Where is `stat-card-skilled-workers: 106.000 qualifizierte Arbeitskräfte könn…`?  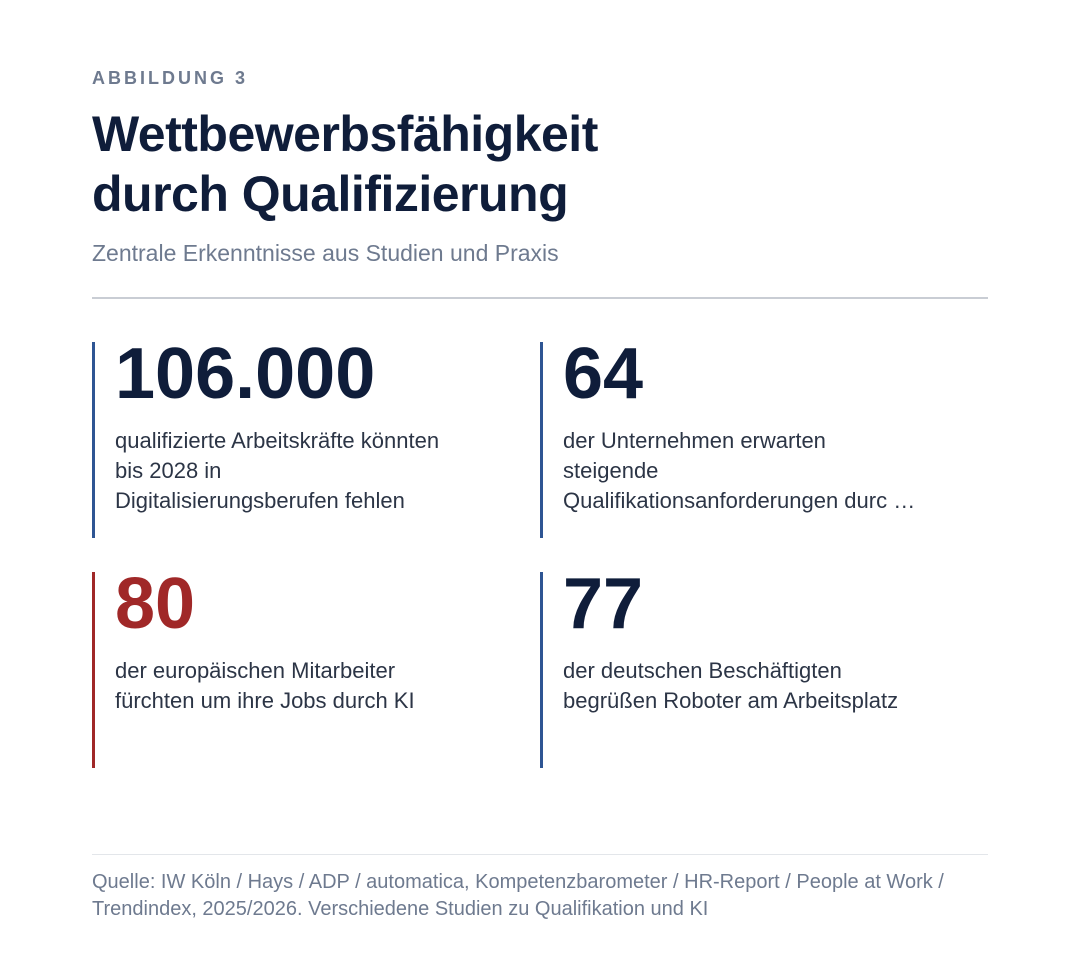 stat-card-skilled-workers: 106.000 qualifizierte Arbeitskräfte könn… is located at coordinates (297, 438).